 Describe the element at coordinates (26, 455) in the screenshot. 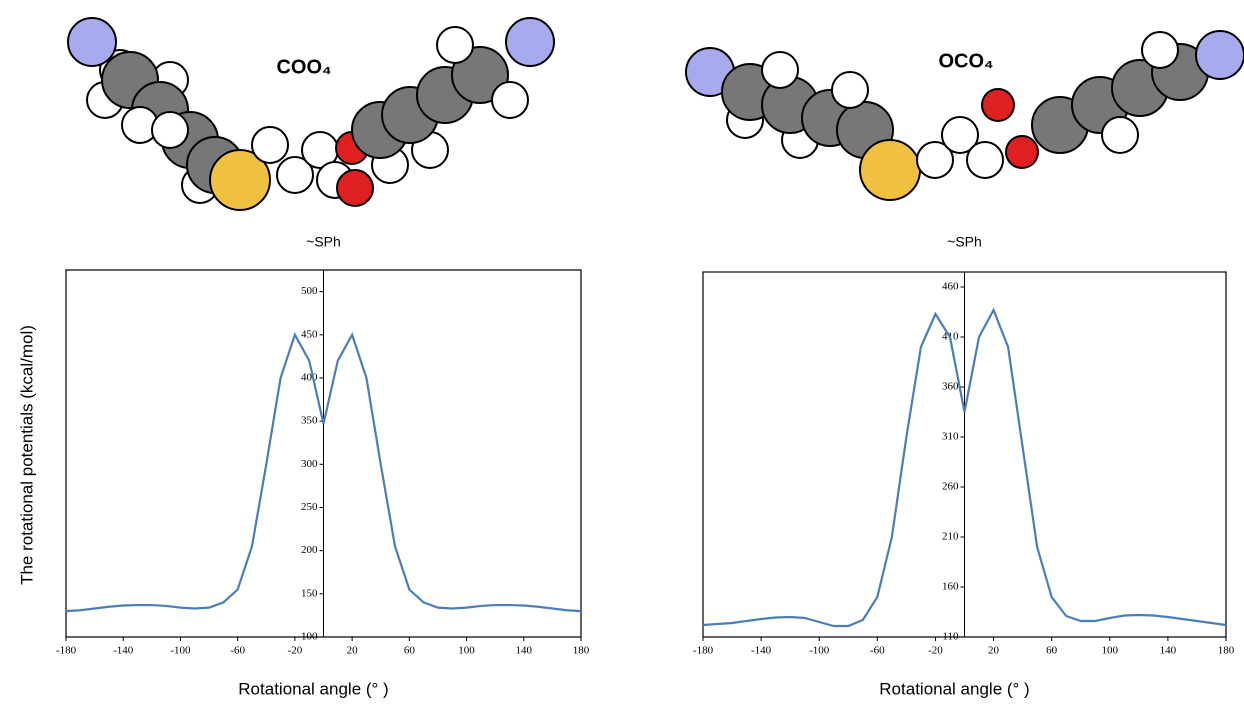

I see `y-axis-label: The rotational potentials (kcal/mol)` at that location.